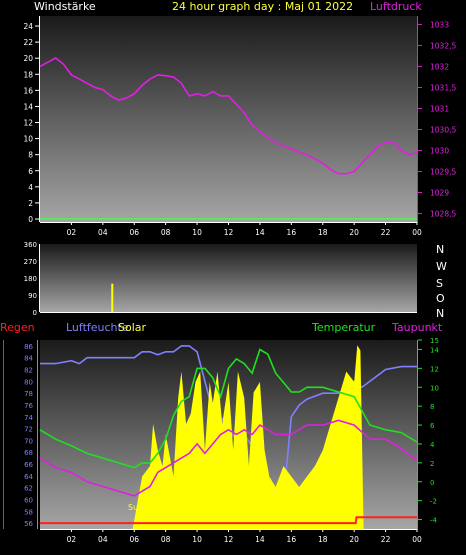  Describe the element at coordinates (72, 232) in the screenshot. I see `p1-x-tick-label: 02` at that location.